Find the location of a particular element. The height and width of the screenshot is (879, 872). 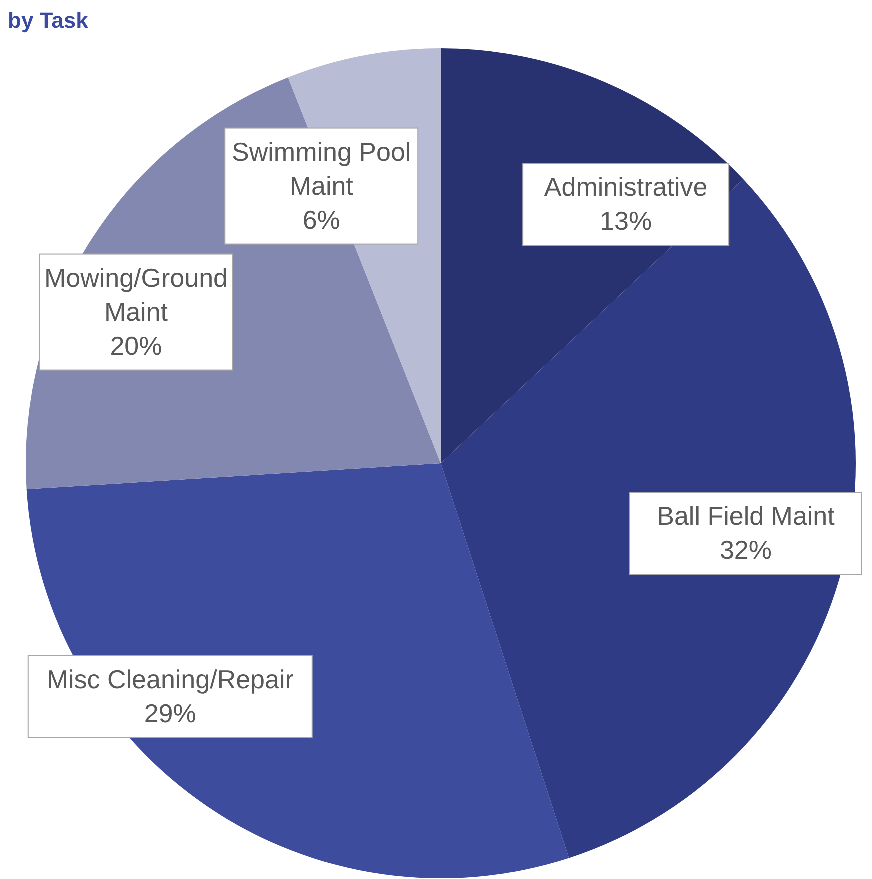

data-label: 6% is located at coordinates (321, 219).